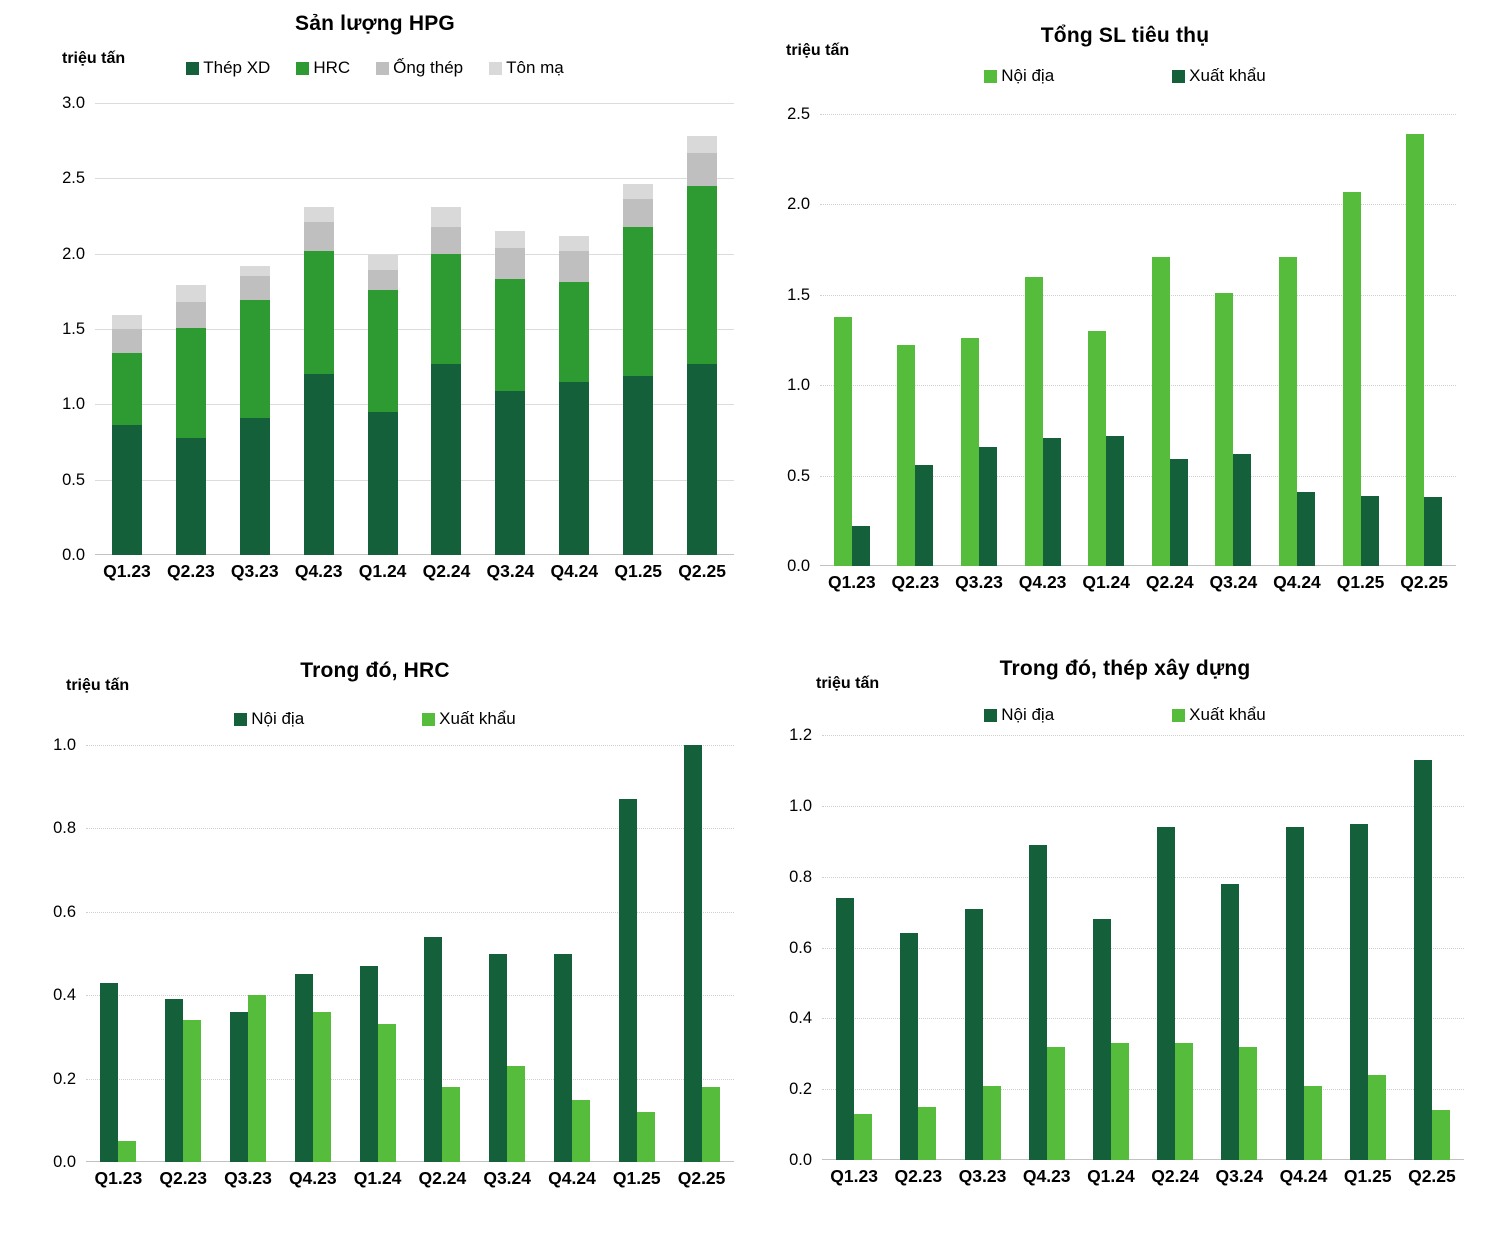 This screenshot has width=1500, height=1243. I want to click on legend-item: Nội địa, so click(1019, 76).